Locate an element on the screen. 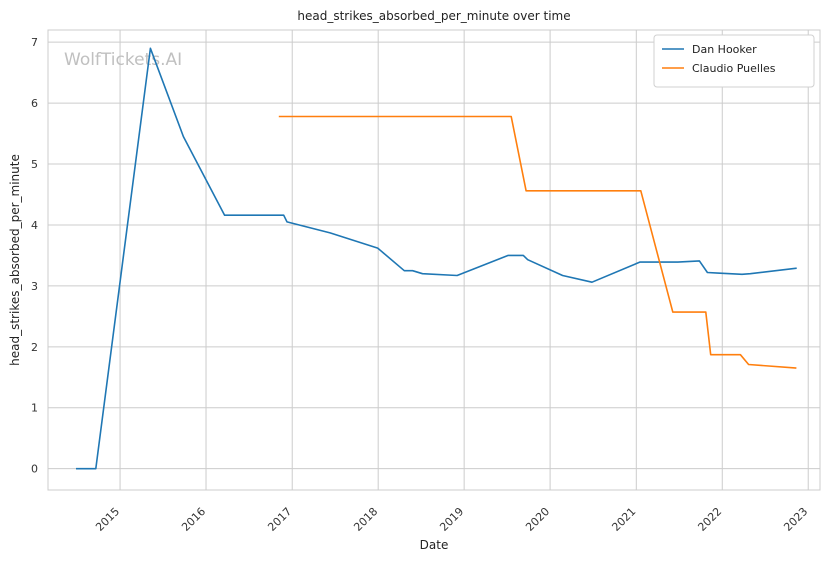  y-tick-label: 2 is located at coordinates (34, 347).